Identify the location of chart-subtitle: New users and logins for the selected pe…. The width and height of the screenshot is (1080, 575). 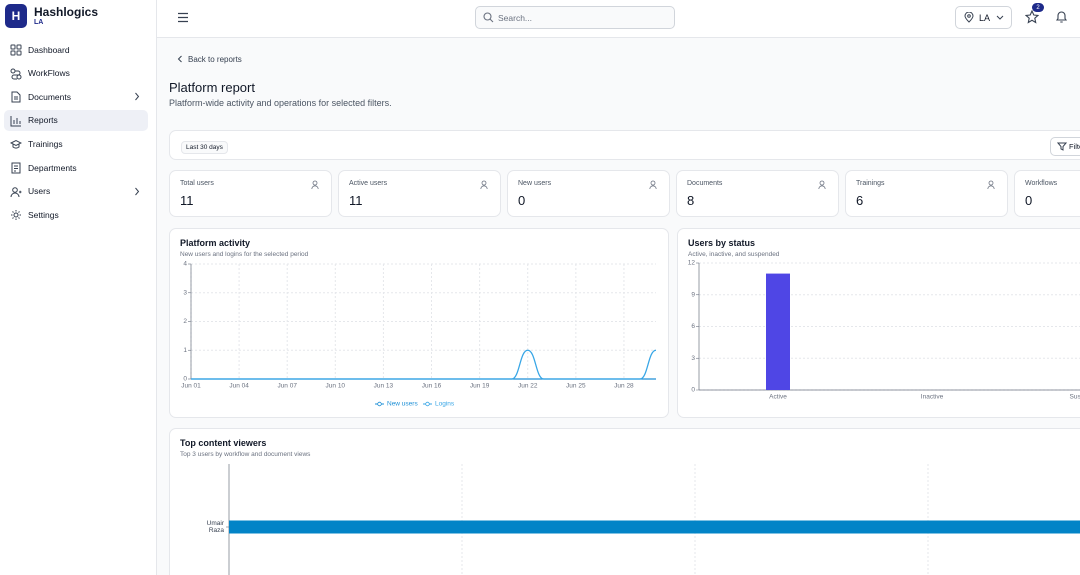
(244, 254).